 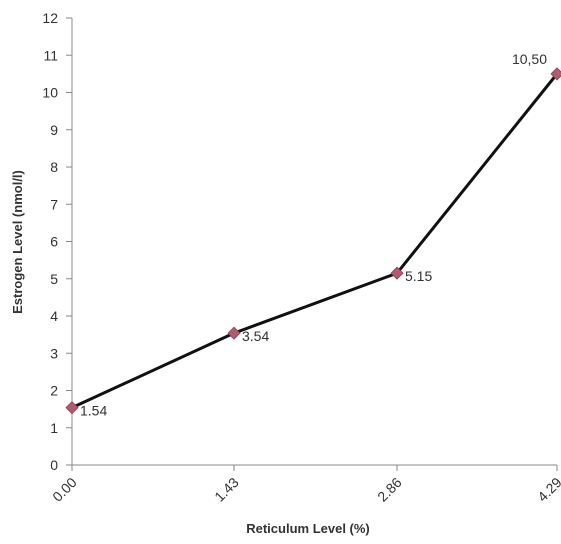 What do you see at coordinates (93, 411) in the screenshot?
I see `data-label: 1.54` at bounding box center [93, 411].